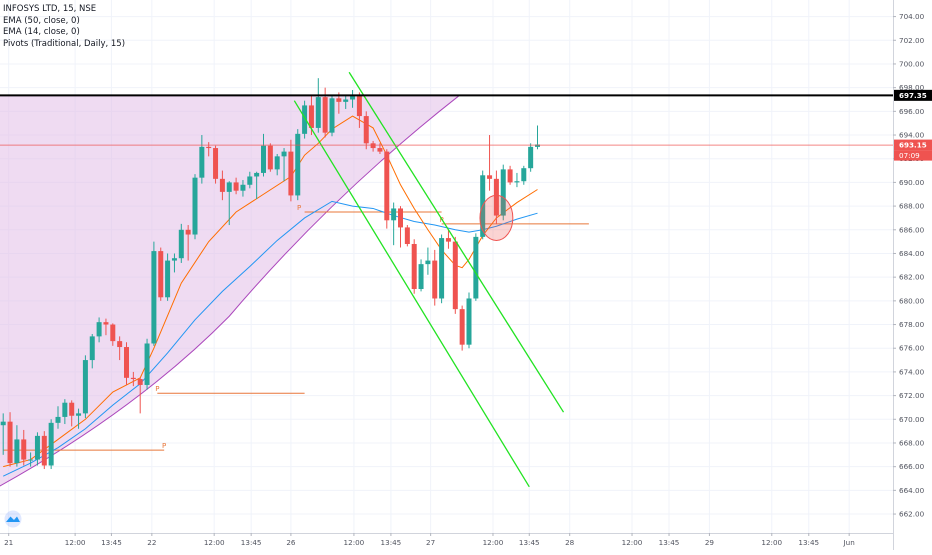 This screenshot has height=555, width=932. Describe the element at coordinates (41, 32) in the screenshot. I see `legend-ema14: EMA (14, close, 0)` at that location.